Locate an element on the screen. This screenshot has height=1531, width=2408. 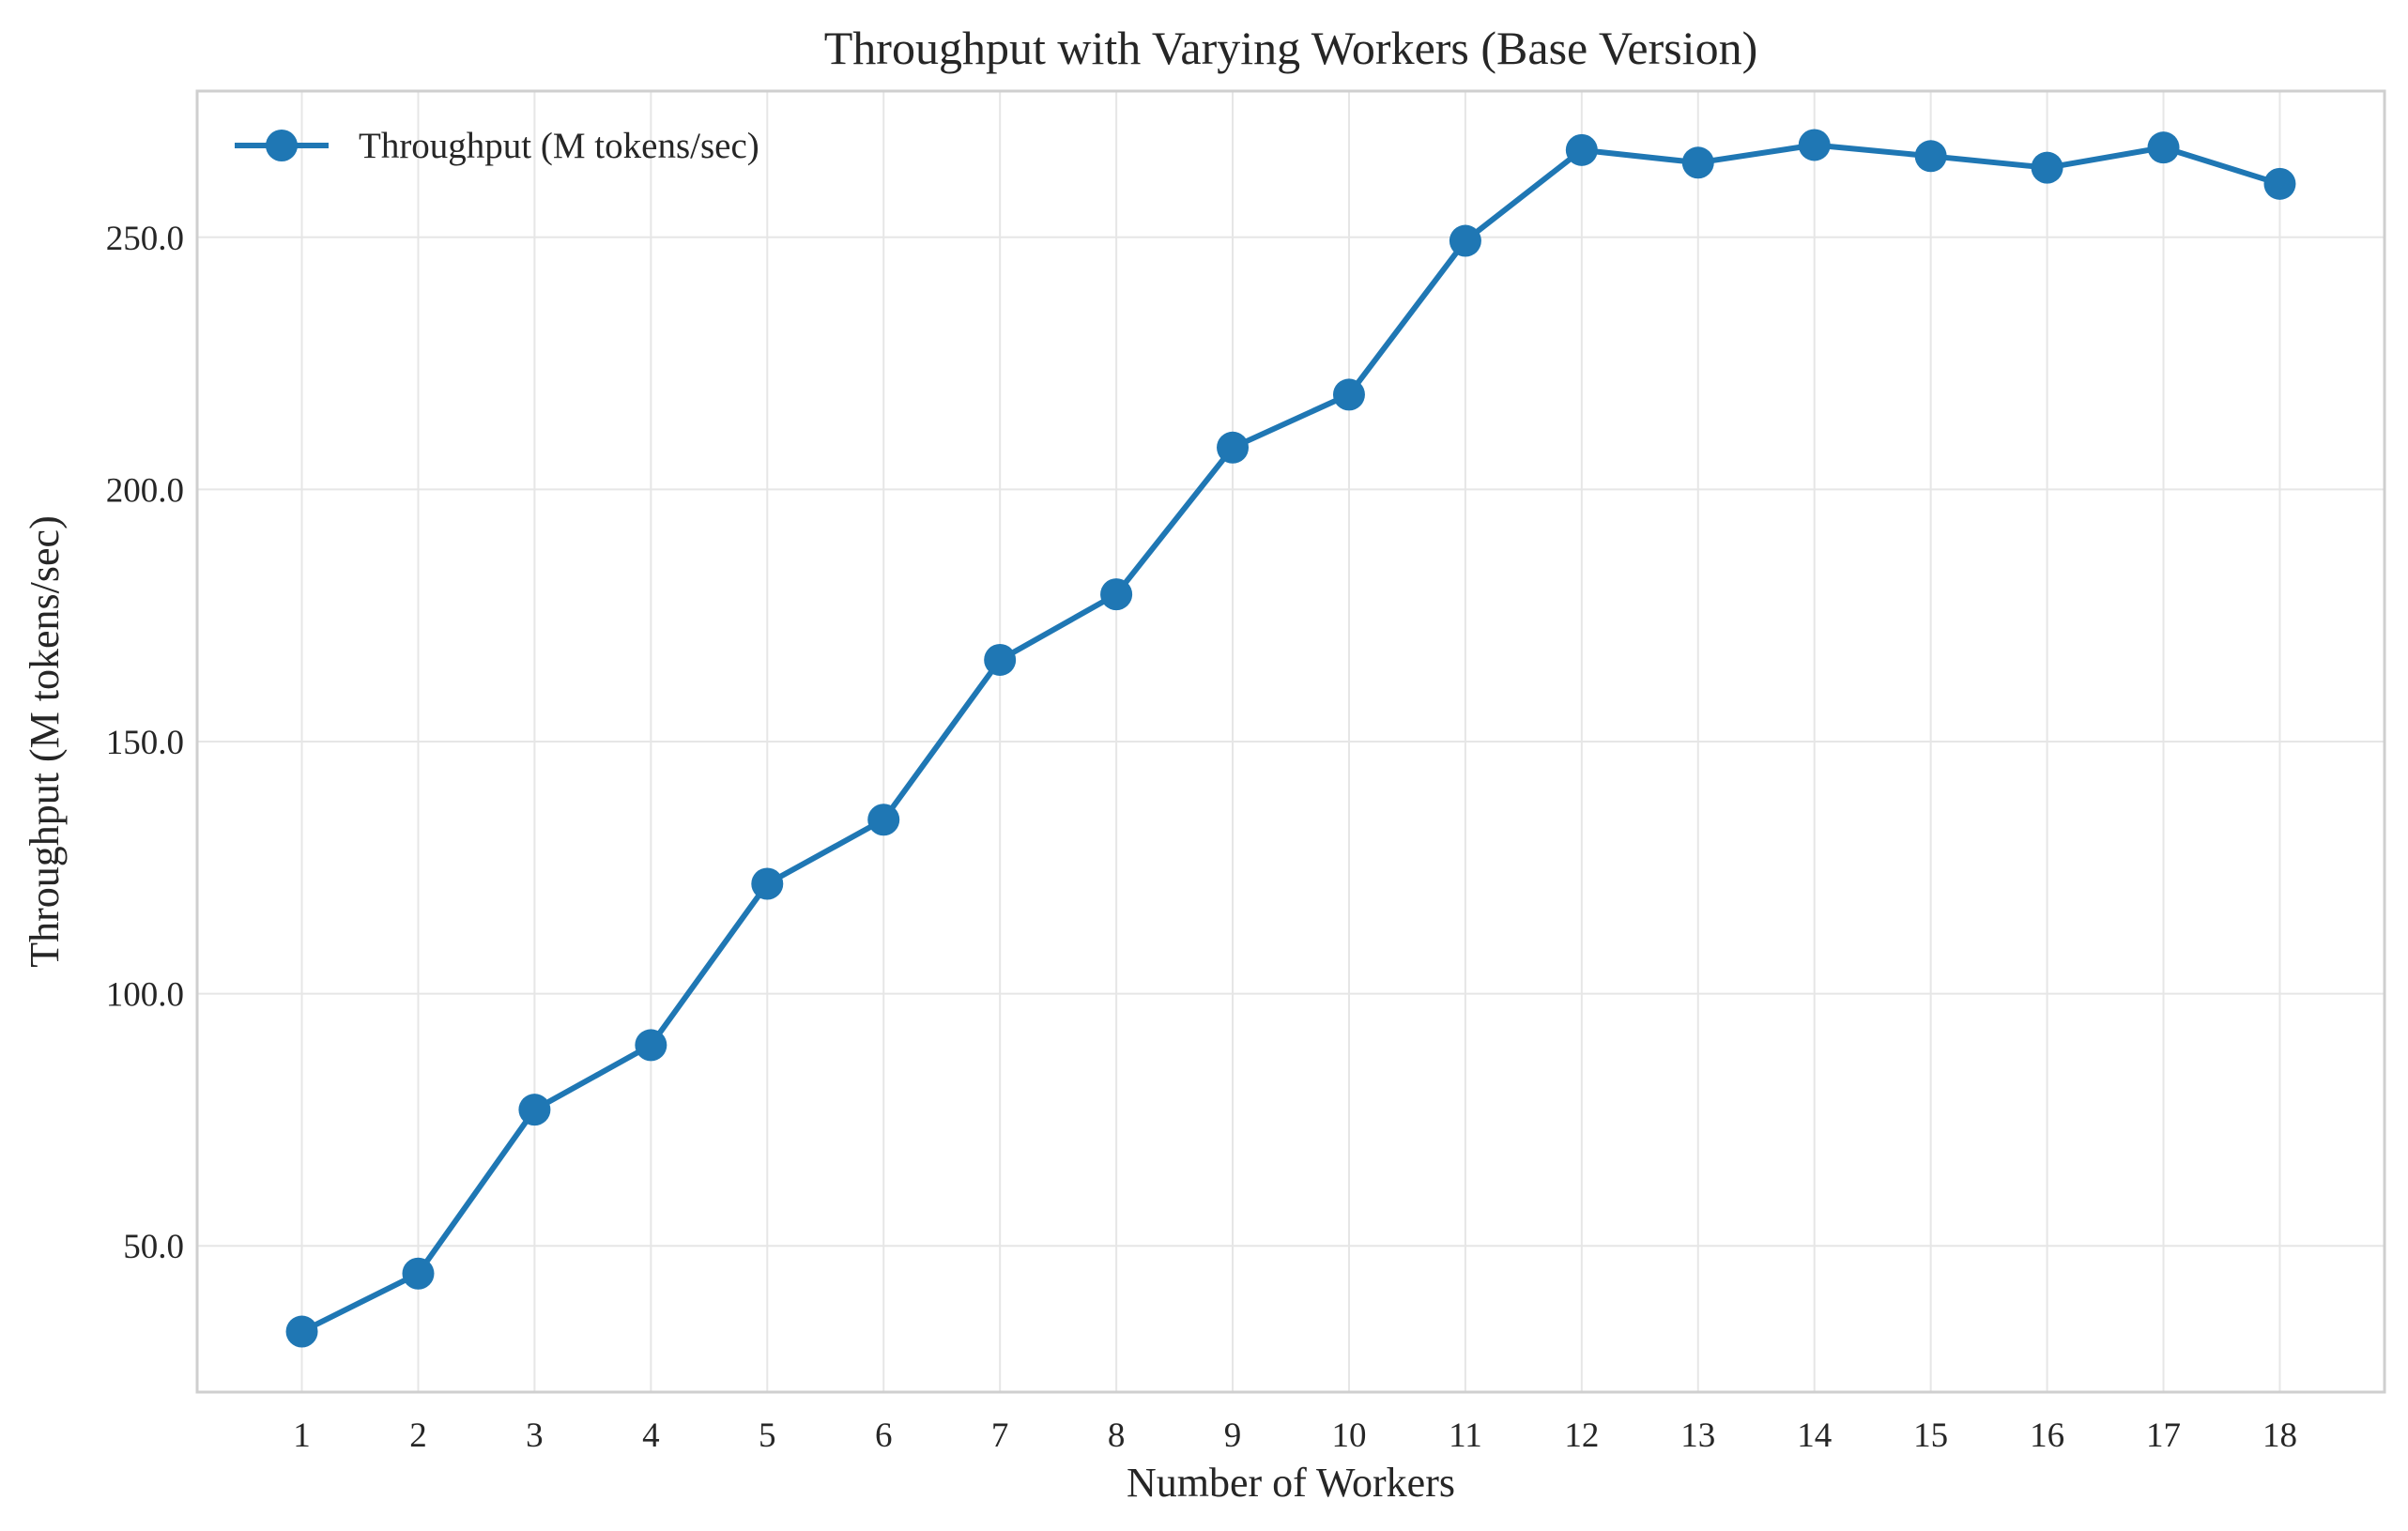
x-tick-label: 14 is located at coordinates (1814, 1435).